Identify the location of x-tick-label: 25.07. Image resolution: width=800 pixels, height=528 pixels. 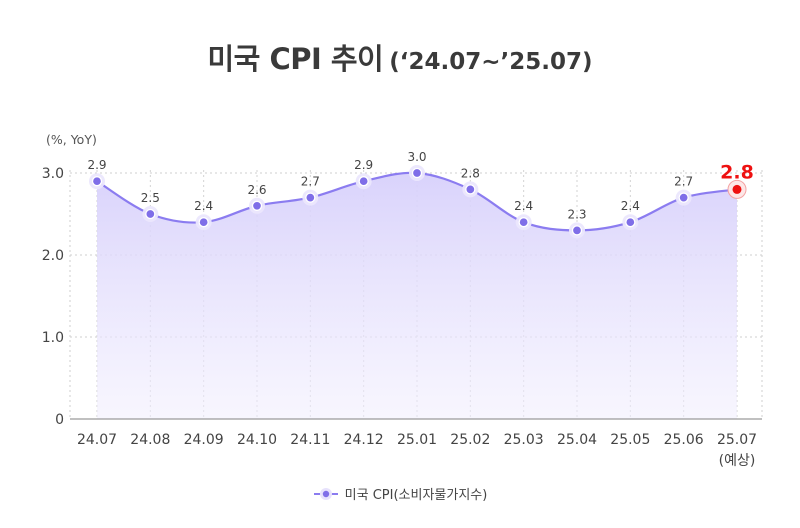
(737, 440).